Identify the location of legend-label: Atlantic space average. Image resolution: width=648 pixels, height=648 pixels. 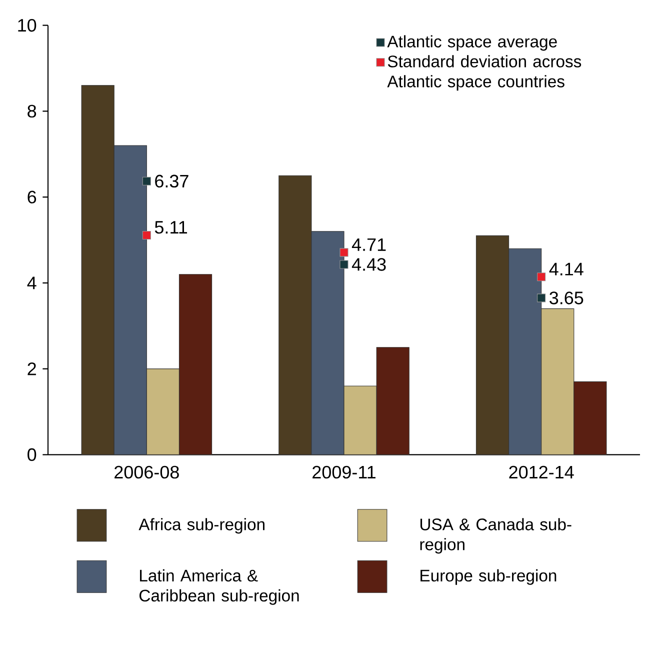
(472, 43).